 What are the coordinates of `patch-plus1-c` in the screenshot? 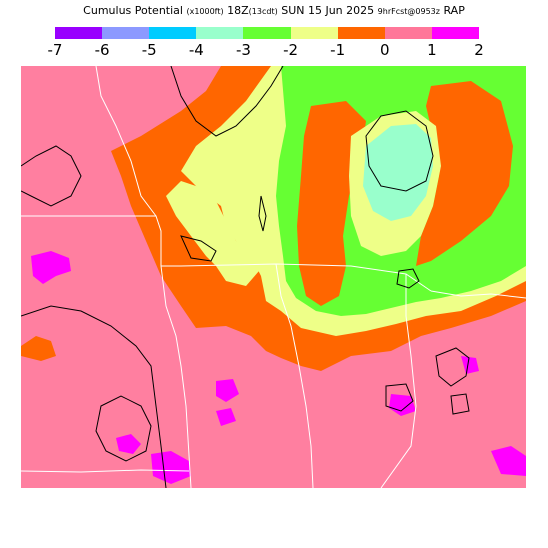 It's located at (171, 467).